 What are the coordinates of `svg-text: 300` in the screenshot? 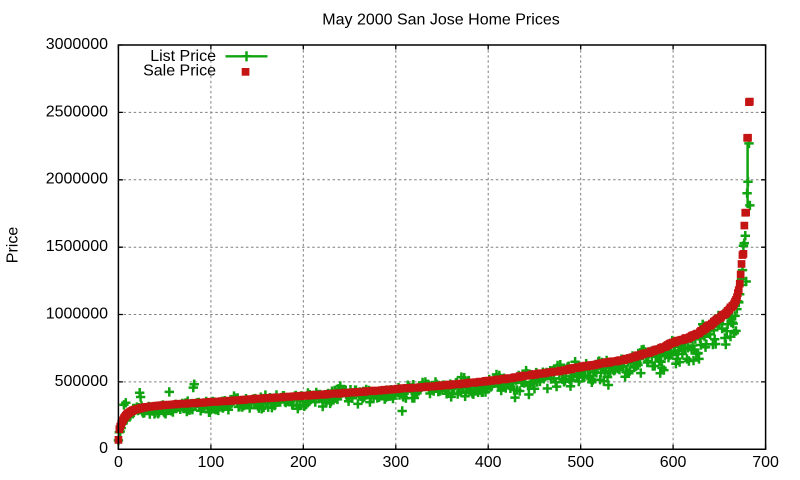 It's located at (395, 462).